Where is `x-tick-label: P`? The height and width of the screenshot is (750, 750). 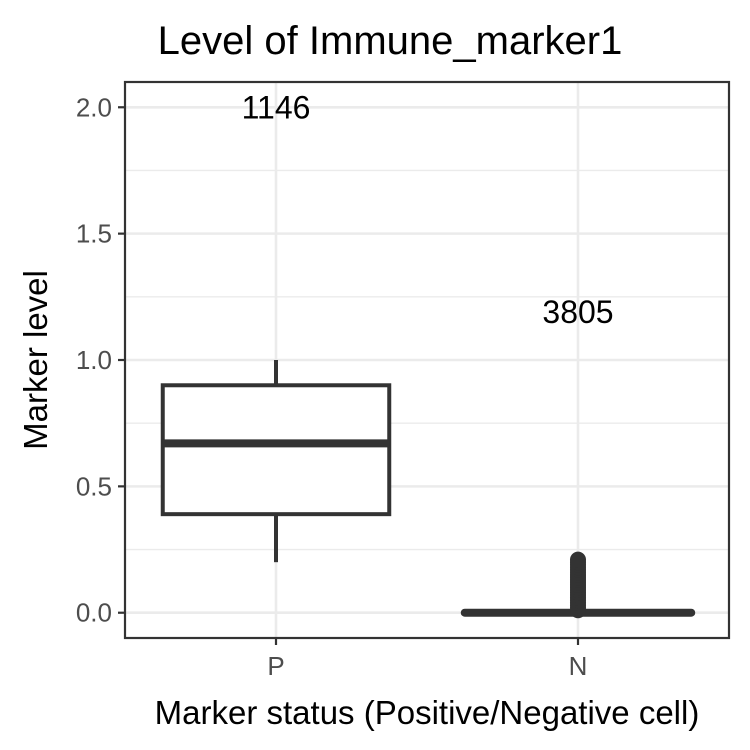 x-tick-label: P is located at coordinates (275, 666).